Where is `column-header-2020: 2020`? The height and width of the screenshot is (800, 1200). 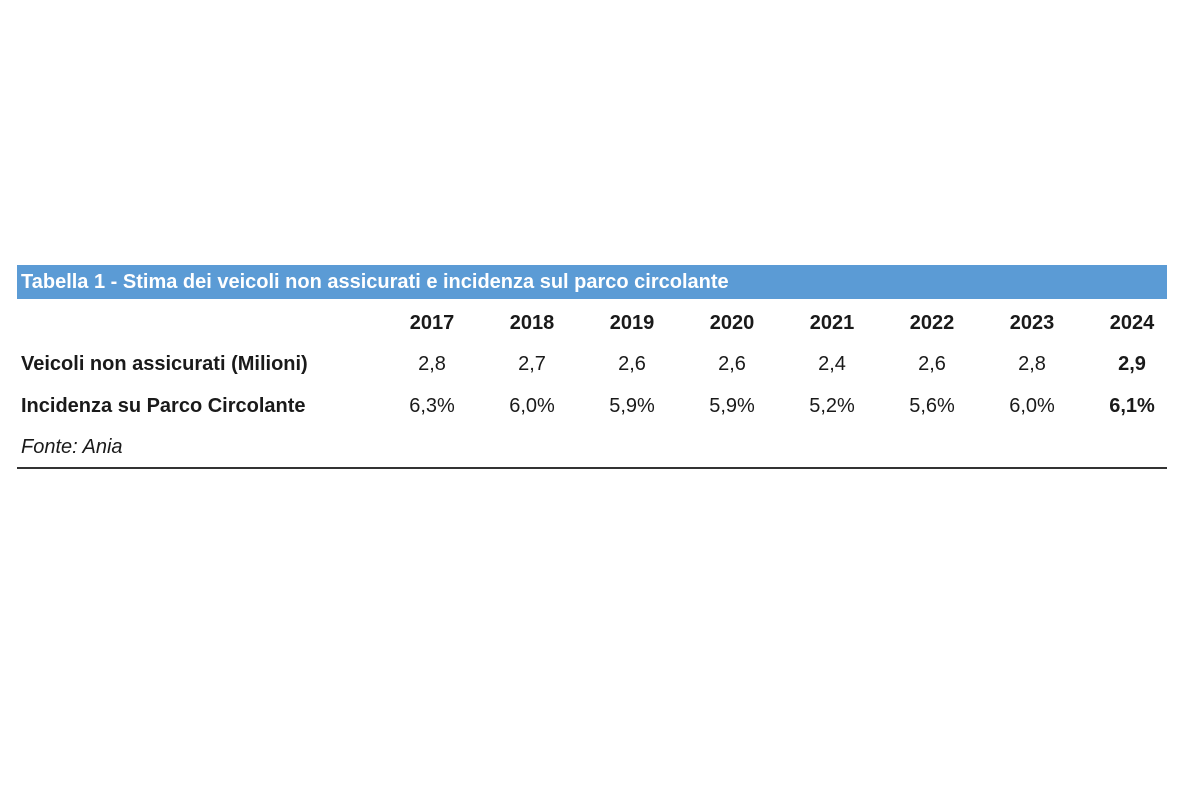
column-header-2020: 2020 is located at coordinates (732, 323).